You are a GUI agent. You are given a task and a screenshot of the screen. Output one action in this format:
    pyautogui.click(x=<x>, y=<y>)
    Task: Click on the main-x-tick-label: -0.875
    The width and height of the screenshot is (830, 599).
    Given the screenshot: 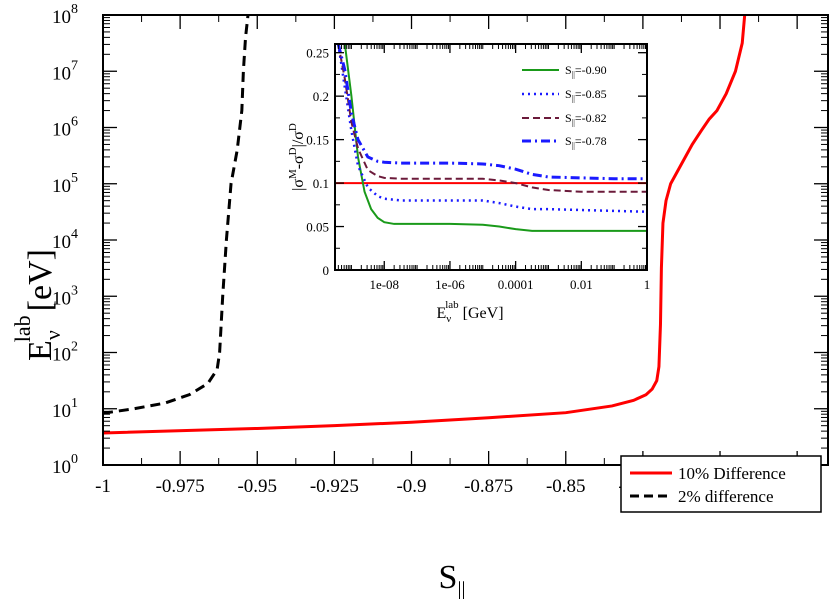 What is the action you would take?
    pyautogui.click(x=488, y=486)
    